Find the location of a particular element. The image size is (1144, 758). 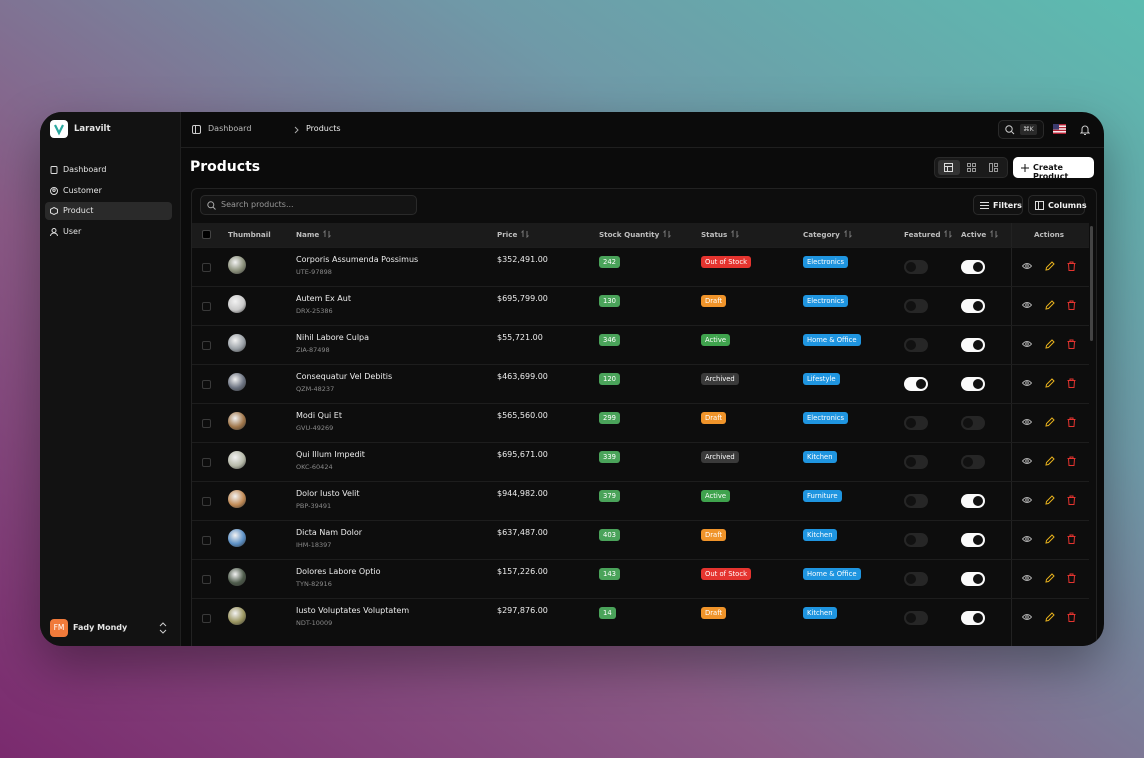

column-header: Name is located at coordinates (314, 235).